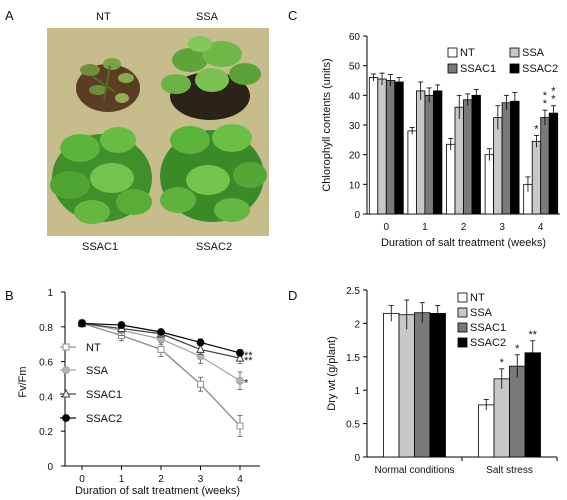 The image size is (567, 500). Describe the element at coordinates (108, 85) in the screenshot. I see `plant-nt` at that location.